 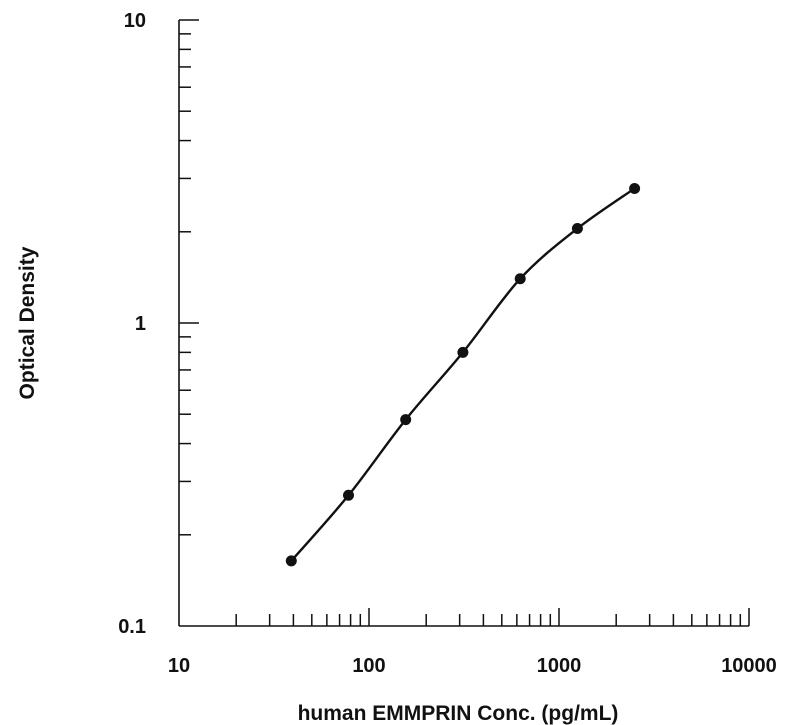 I want to click on x-tick-label: 10, so click(x=179, y=666).